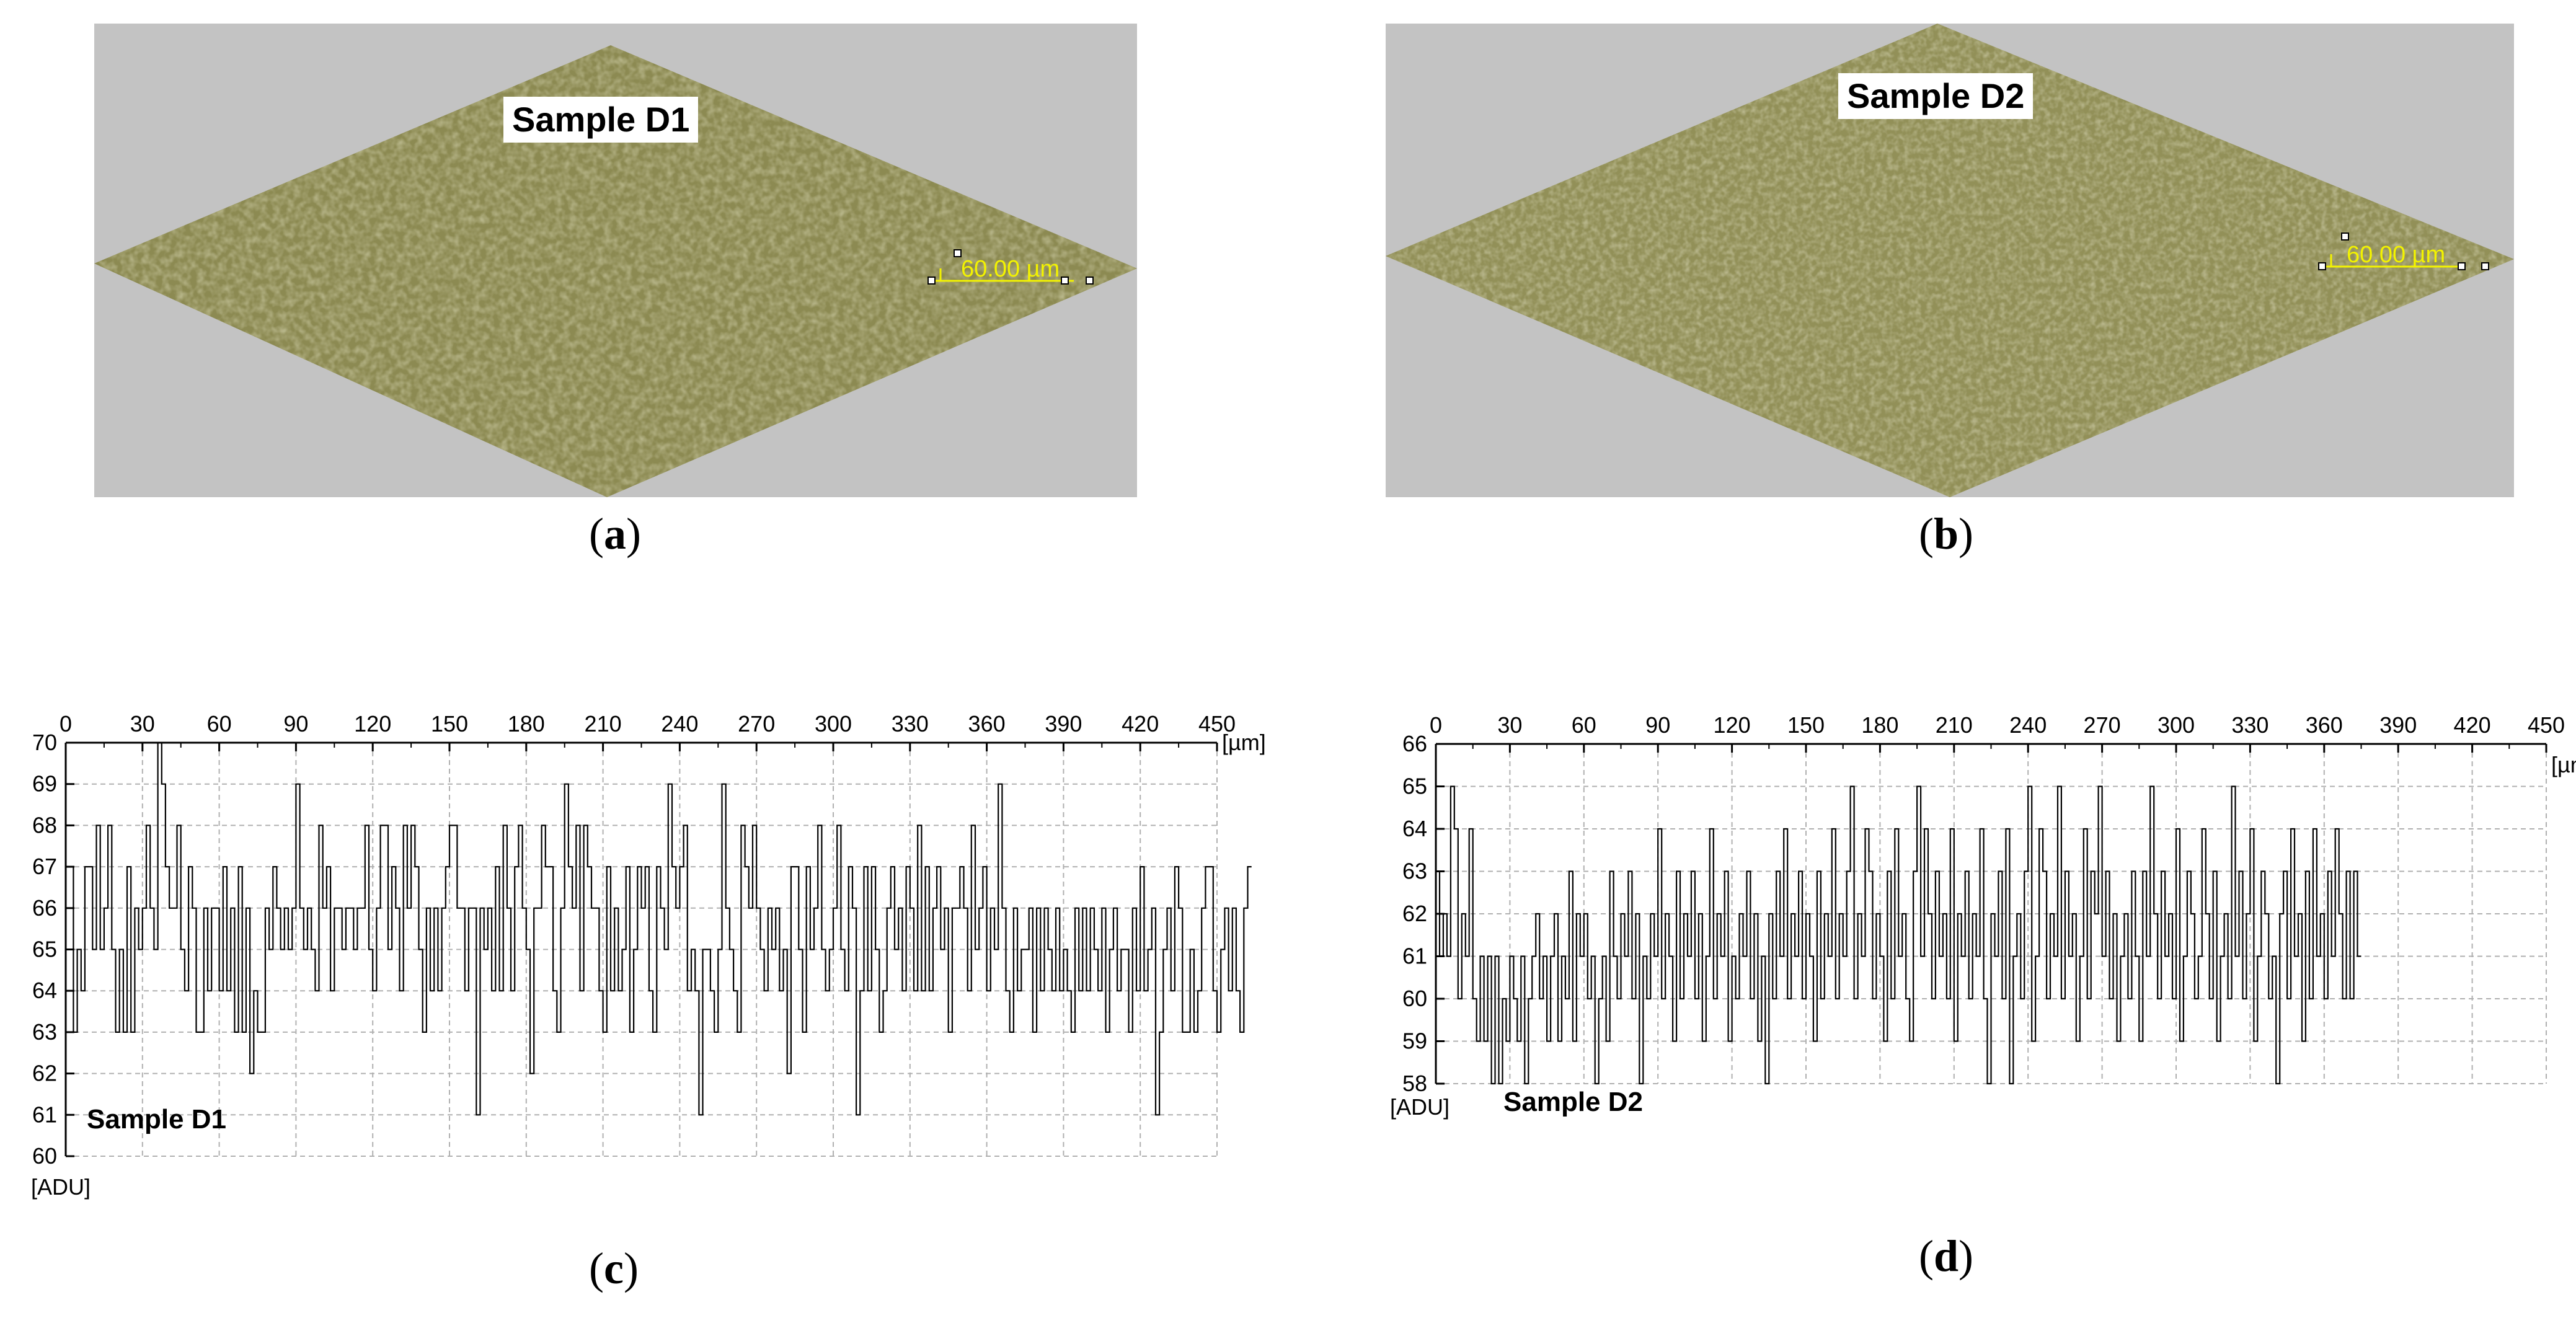 The height and width of the screenshot is (1318, 2576). What do you see at coordinates (1415, 1083) in the screenshot?
I see `y-tick-label: 58` at bounding box center [1415, 1083].